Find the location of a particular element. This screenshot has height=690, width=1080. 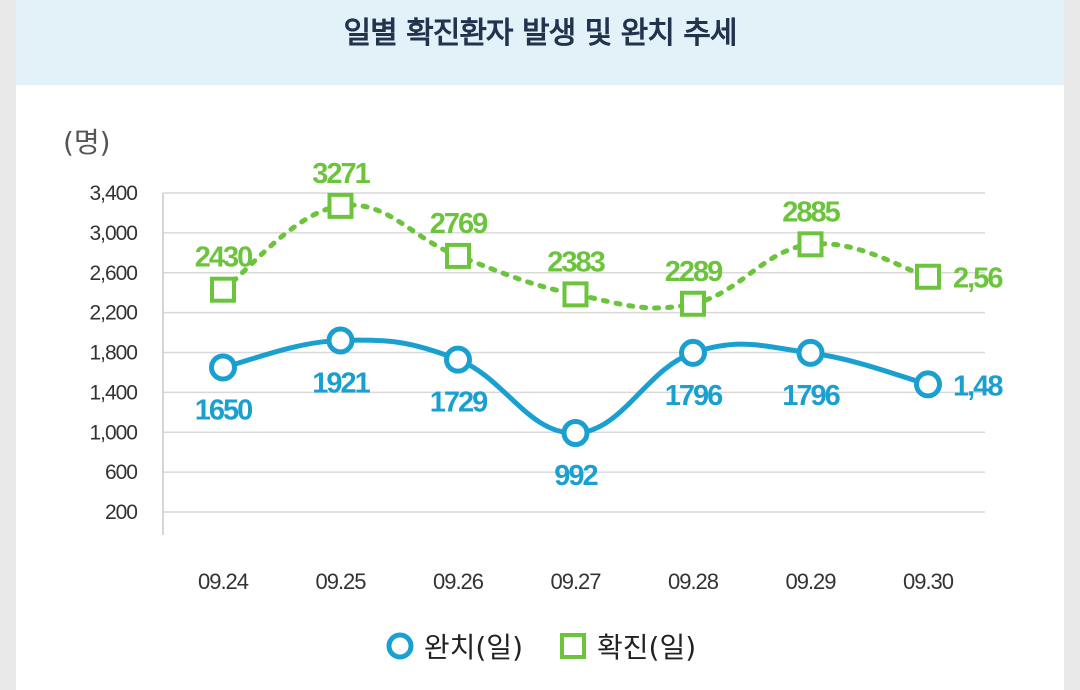

confirmed-data-label: 2289 is located at coordinates (694, 272).